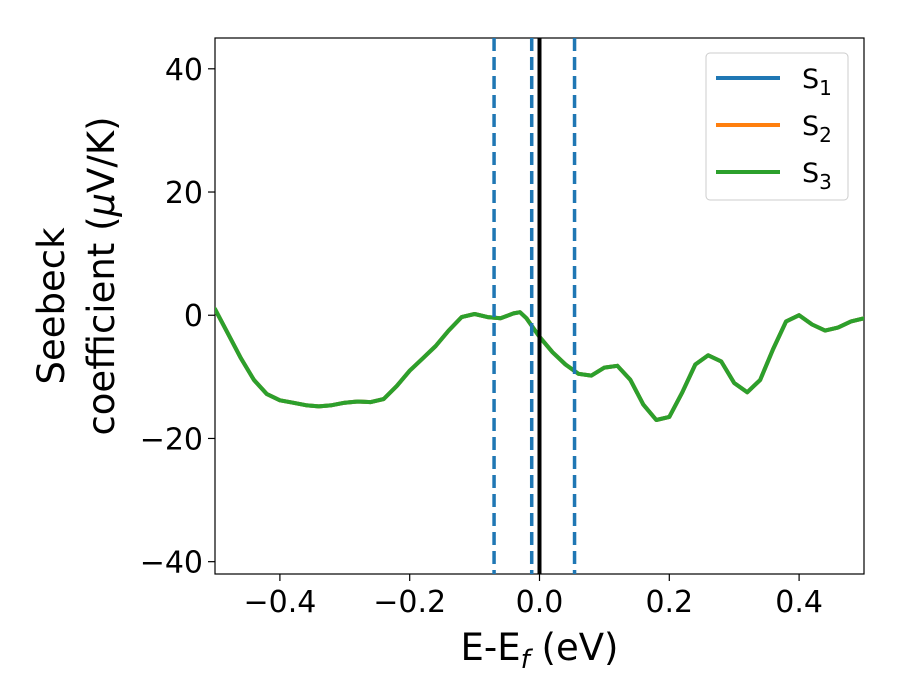  Describe the element at coordinates (184, 193) in the screenshot. I see `y-tick-label: 20` at that location.